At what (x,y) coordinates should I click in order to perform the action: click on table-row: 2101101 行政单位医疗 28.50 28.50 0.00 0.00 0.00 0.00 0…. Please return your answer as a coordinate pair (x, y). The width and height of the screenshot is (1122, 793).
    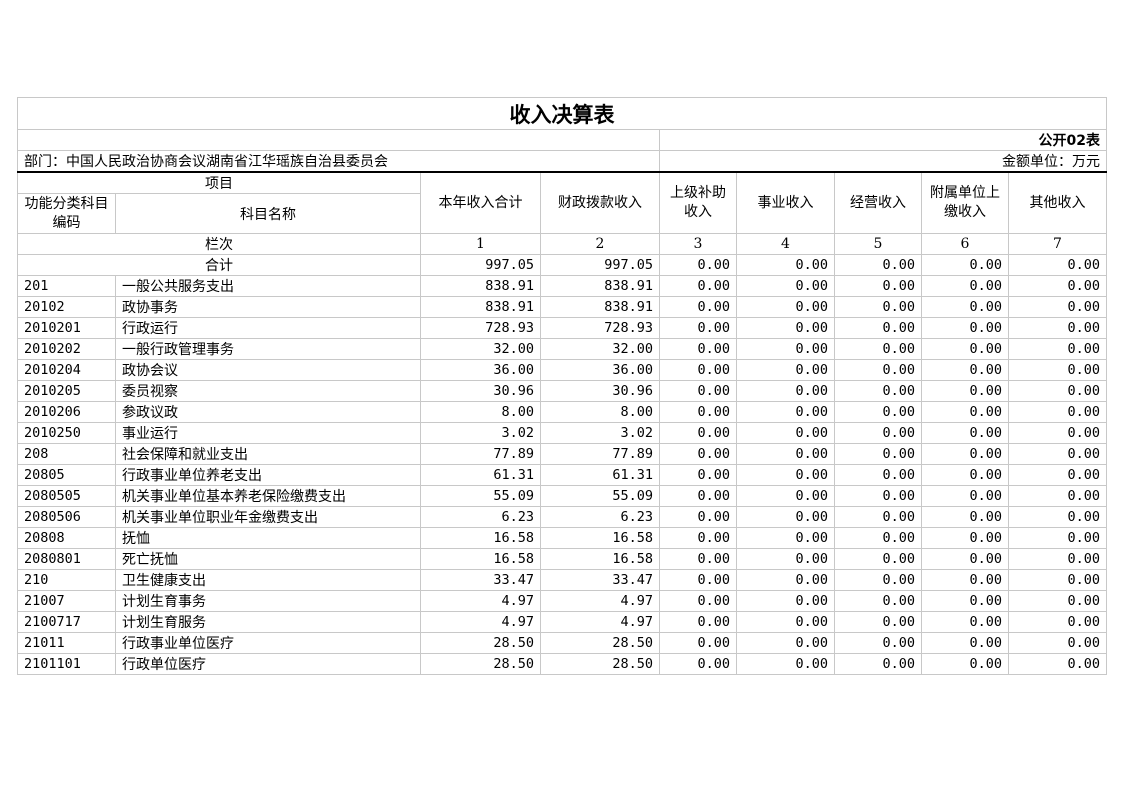
    Looking at the image, I should click on (562, 664).